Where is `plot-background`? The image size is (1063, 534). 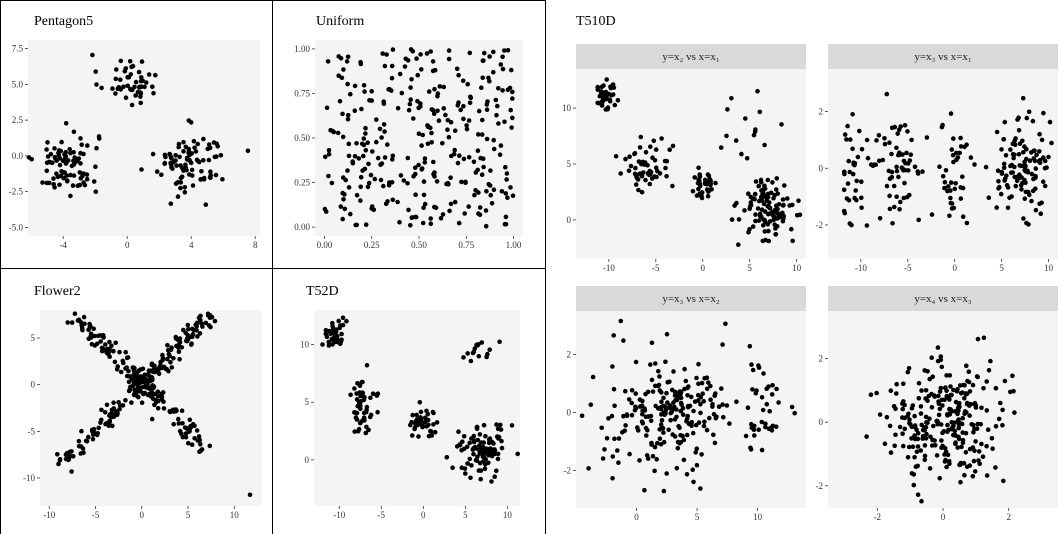 plot-background is located at coordinates (943, 409).